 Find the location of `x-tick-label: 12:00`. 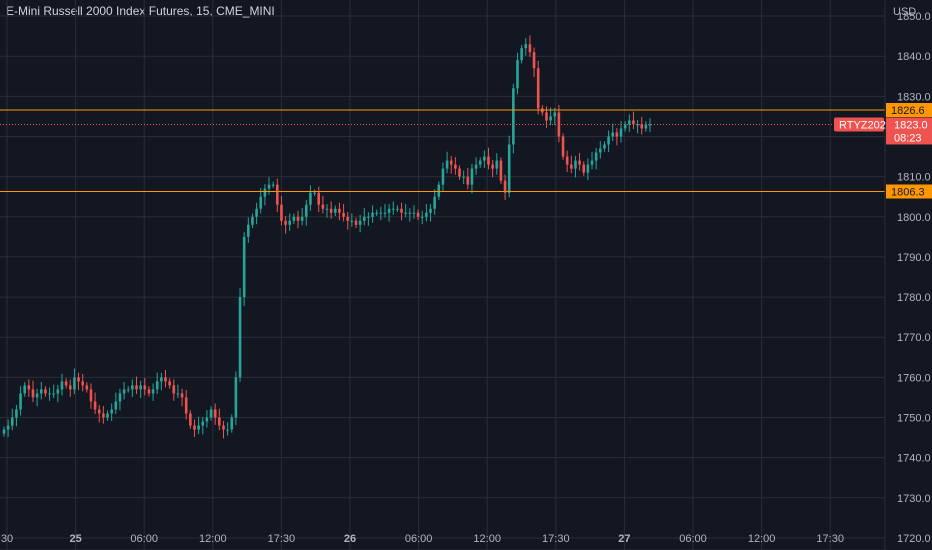

x-tick-label: 12:00 is located at coordinates (213, 539).